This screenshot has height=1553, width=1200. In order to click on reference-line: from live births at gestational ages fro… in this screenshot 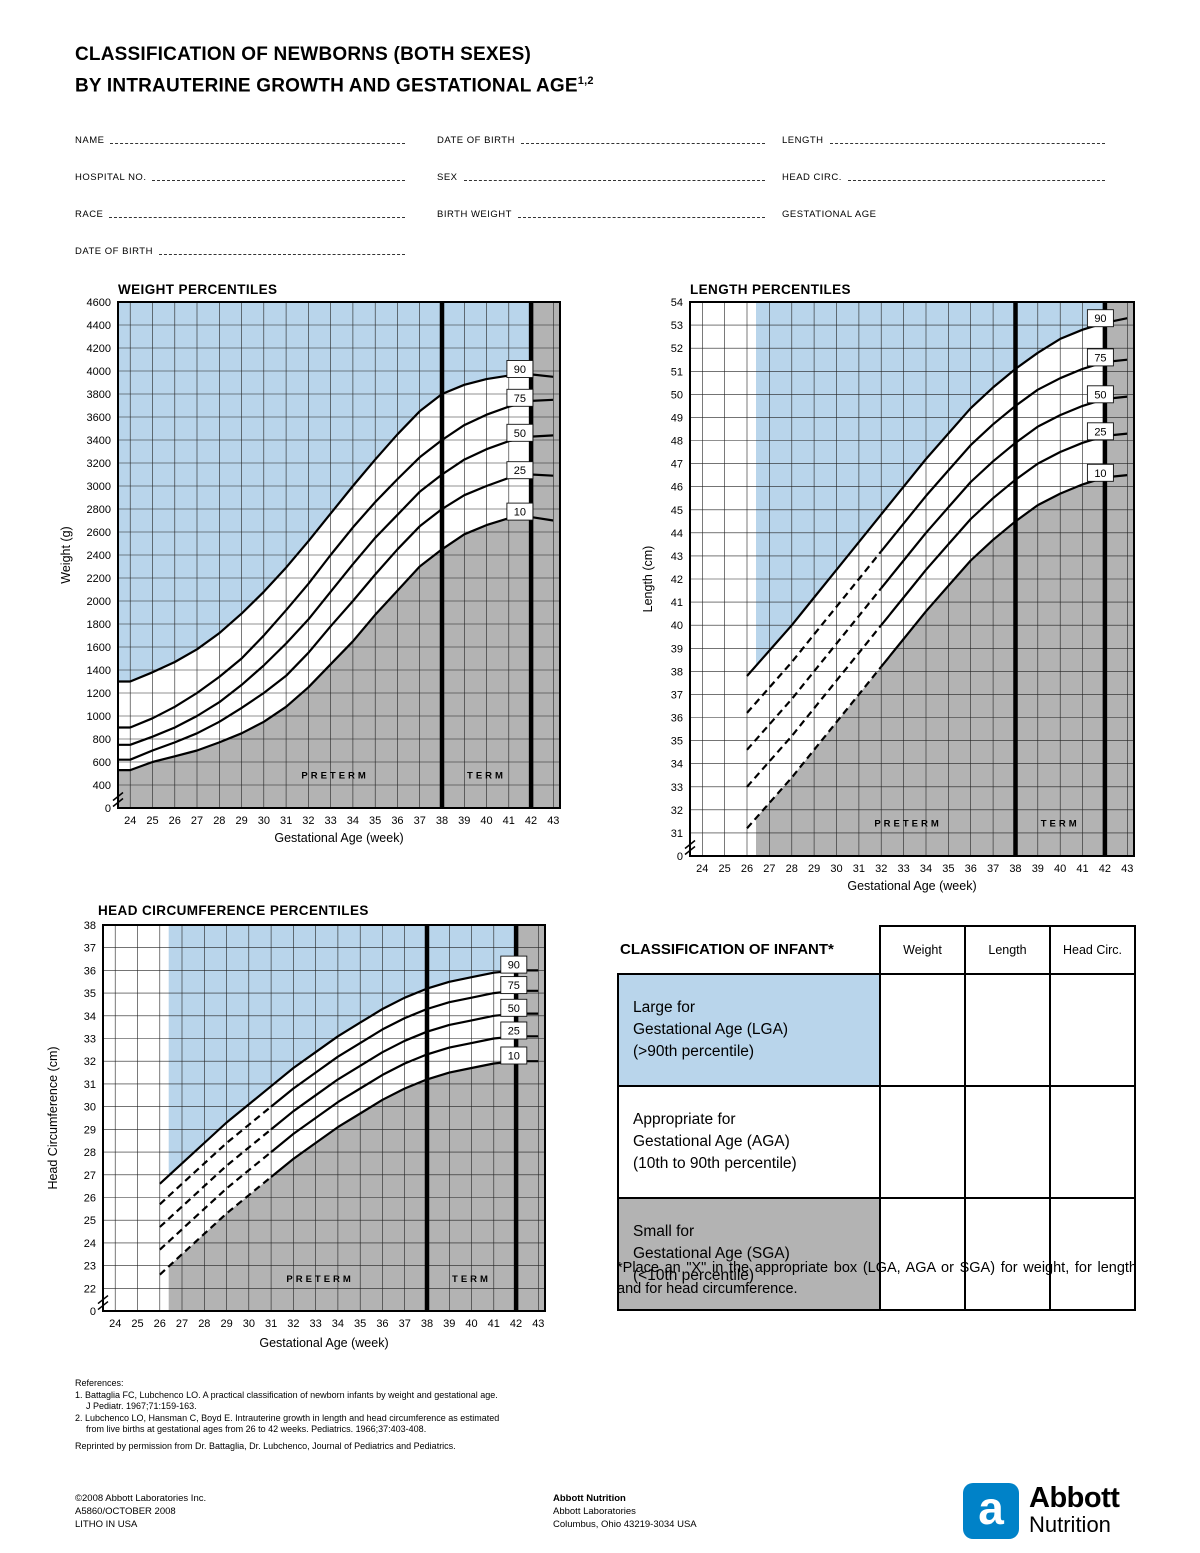, I will do `click(256, 1429)`.